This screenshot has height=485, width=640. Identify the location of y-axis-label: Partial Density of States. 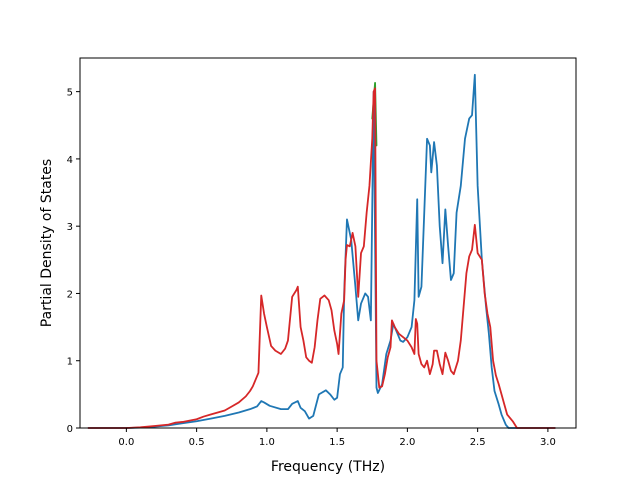
(47, 243).